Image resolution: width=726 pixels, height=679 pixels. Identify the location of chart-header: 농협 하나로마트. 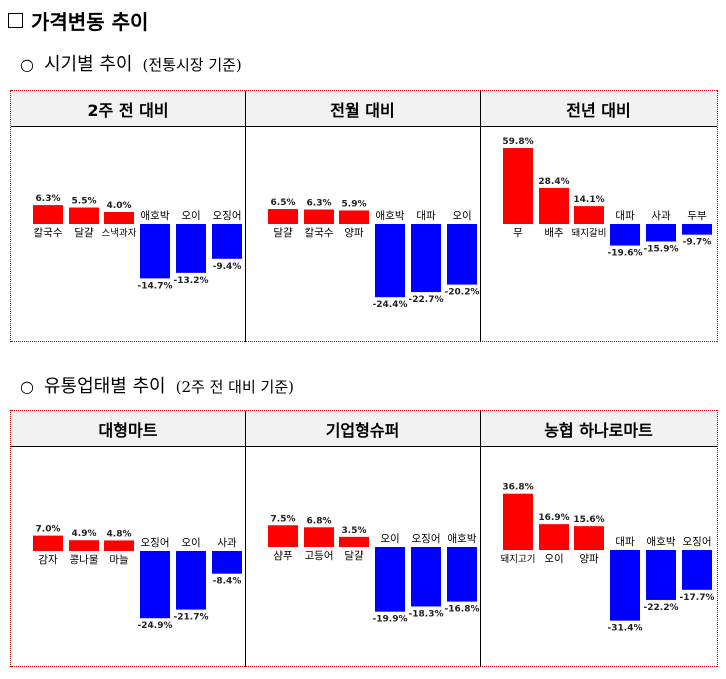
(598, 429).